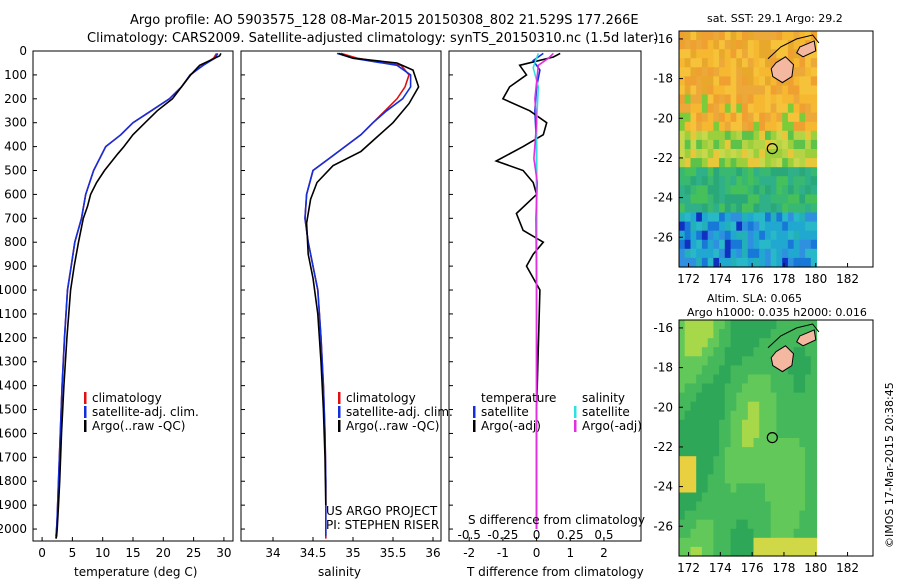 The image size is (900, 580). Describe the element at coordinates (663, 237) in the screenshot. I see `map-y-tick-label: -26` at that location.